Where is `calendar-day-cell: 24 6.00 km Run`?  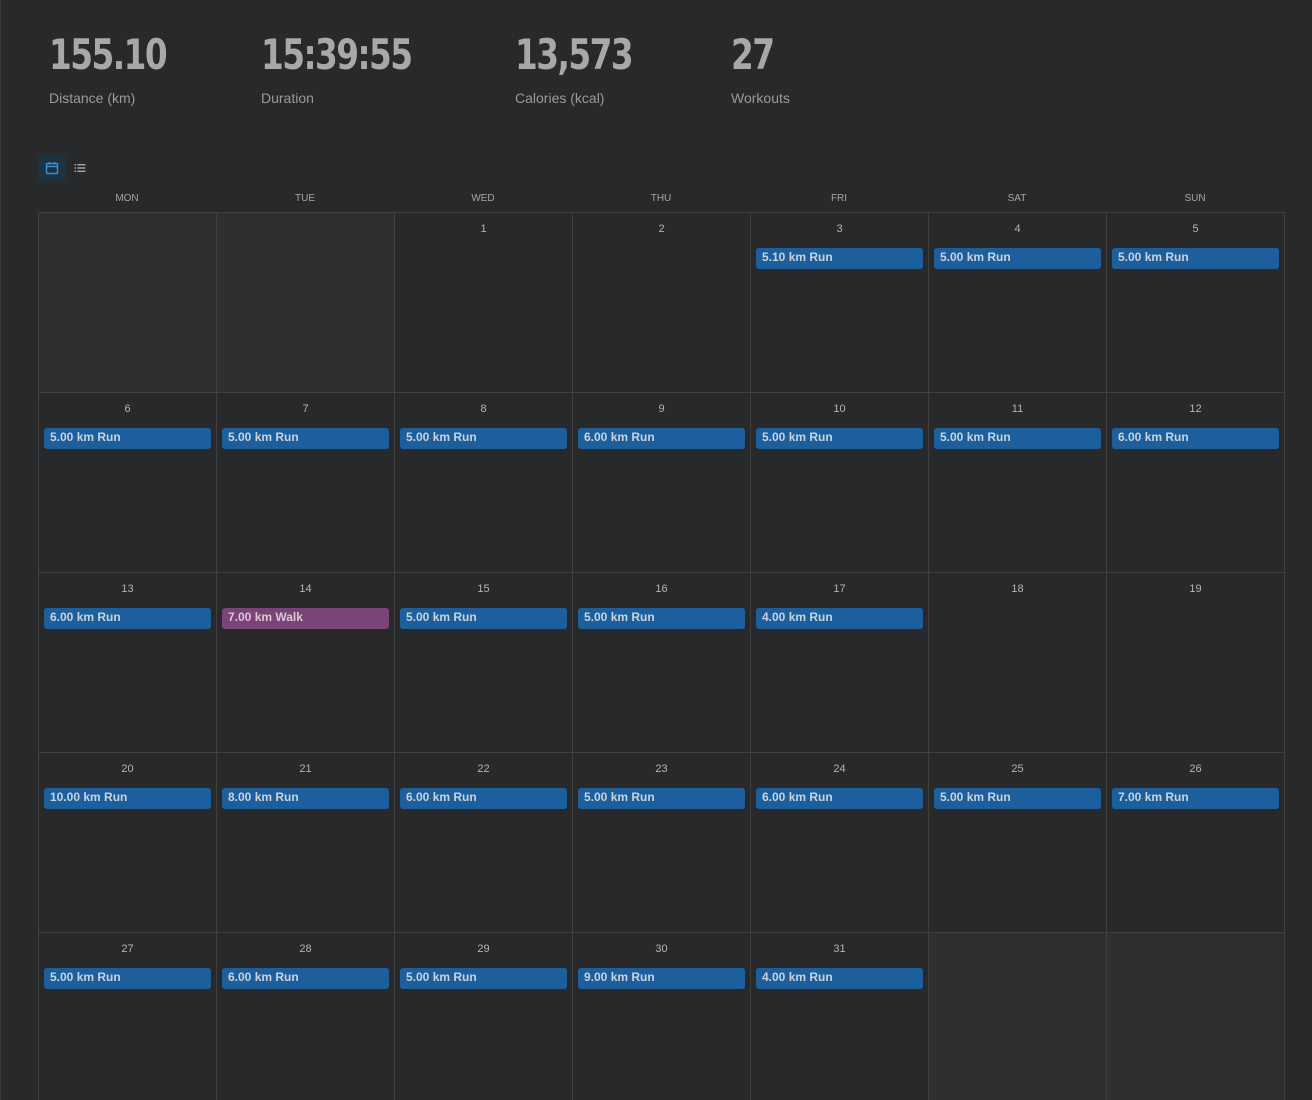
calendar-day-cell: 24 6.00 km Run is located at coordinates (840, 843).